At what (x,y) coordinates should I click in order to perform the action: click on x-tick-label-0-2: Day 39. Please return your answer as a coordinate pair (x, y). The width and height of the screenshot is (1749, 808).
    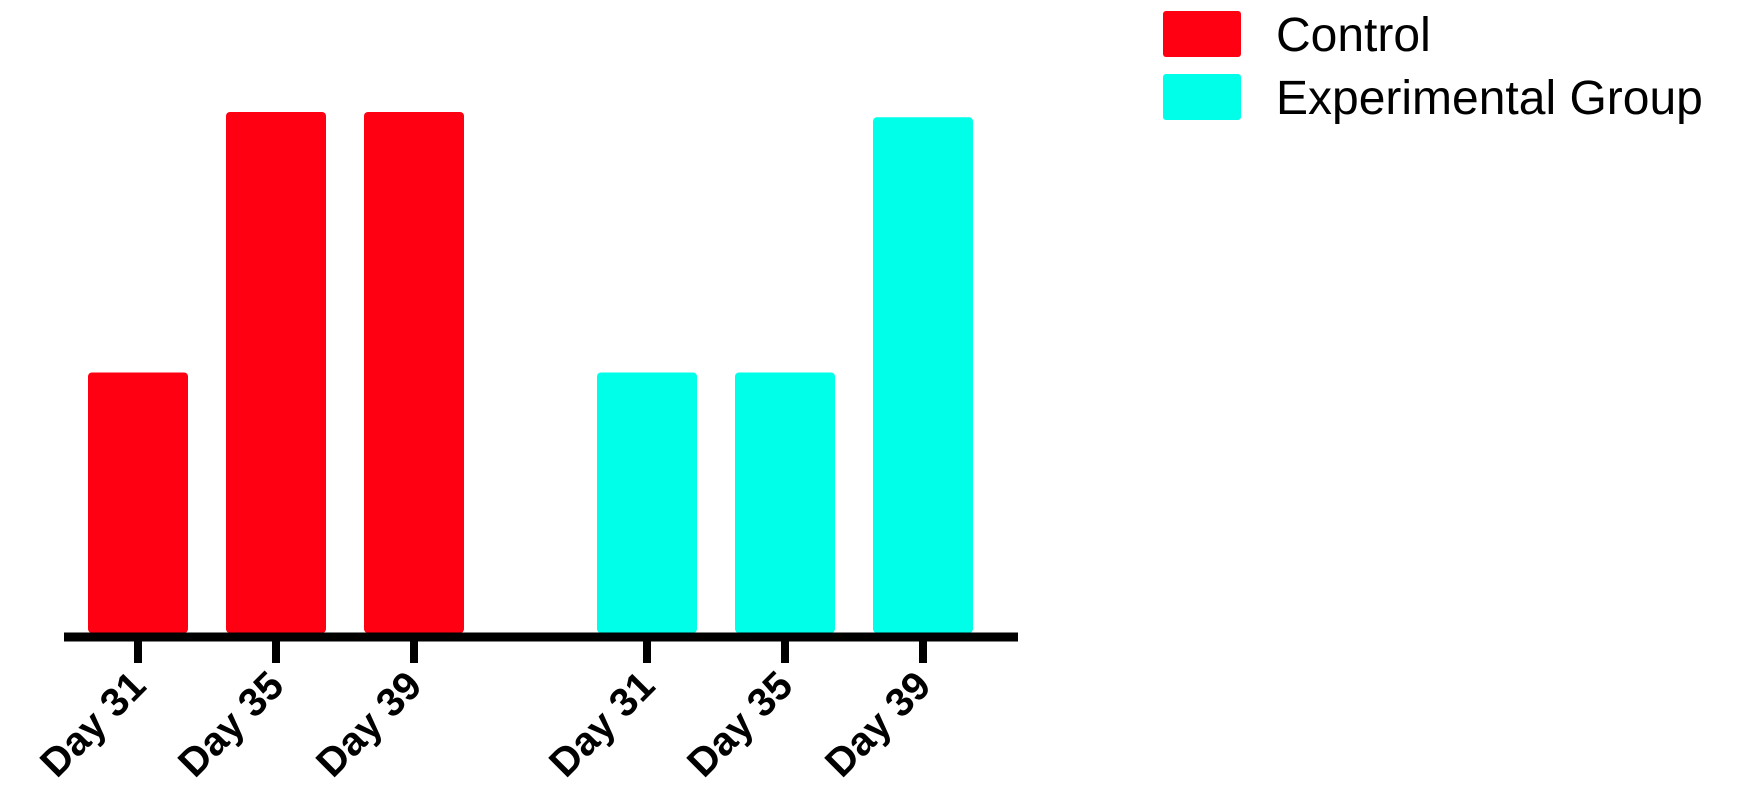
    Looking at the image, I should click on (369, 724).